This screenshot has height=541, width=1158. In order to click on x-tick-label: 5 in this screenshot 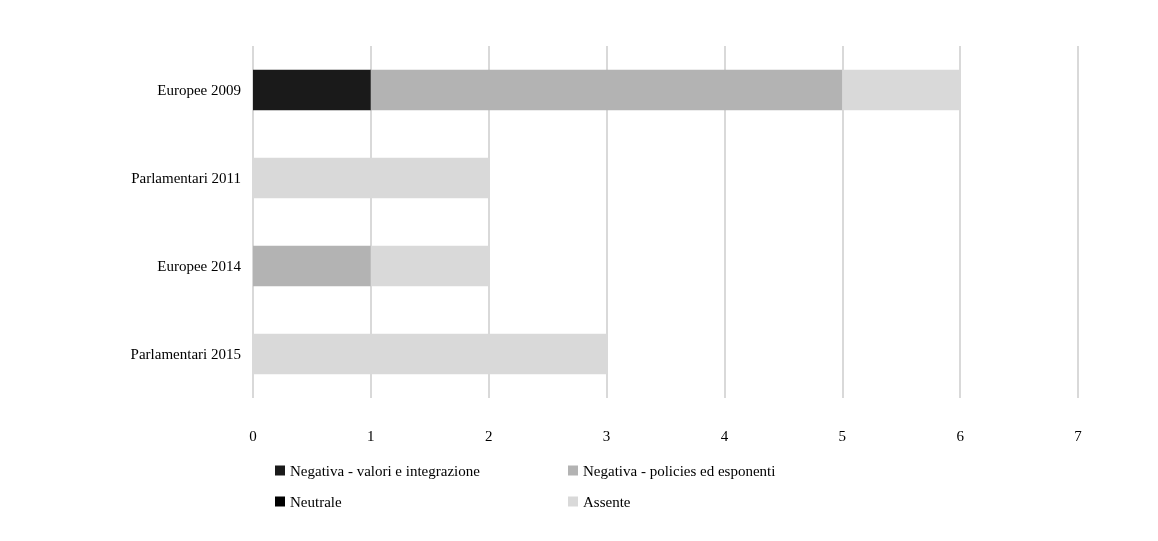, I will do `click(842, 435)`.